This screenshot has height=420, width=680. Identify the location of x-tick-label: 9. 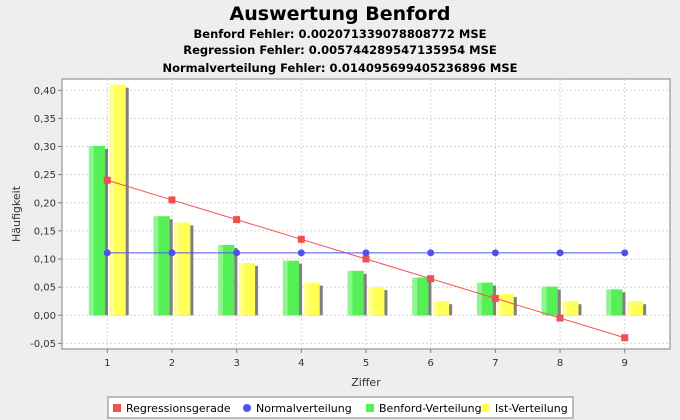
(625, 363).